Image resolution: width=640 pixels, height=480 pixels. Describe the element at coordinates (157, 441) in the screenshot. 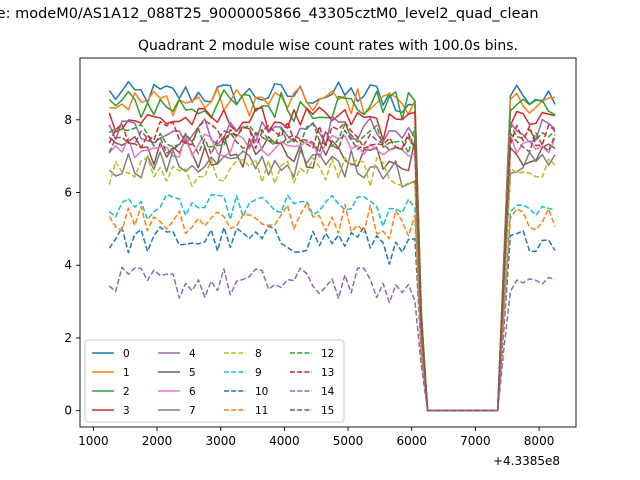

I see `x-tick-label: 2000` at that location.